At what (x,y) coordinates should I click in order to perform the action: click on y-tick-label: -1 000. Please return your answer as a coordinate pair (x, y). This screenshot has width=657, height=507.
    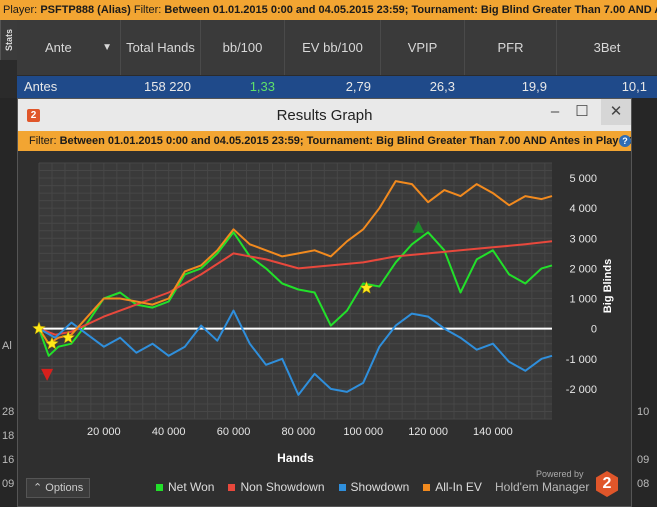
    Looking at the image, I should click on (581, 360).